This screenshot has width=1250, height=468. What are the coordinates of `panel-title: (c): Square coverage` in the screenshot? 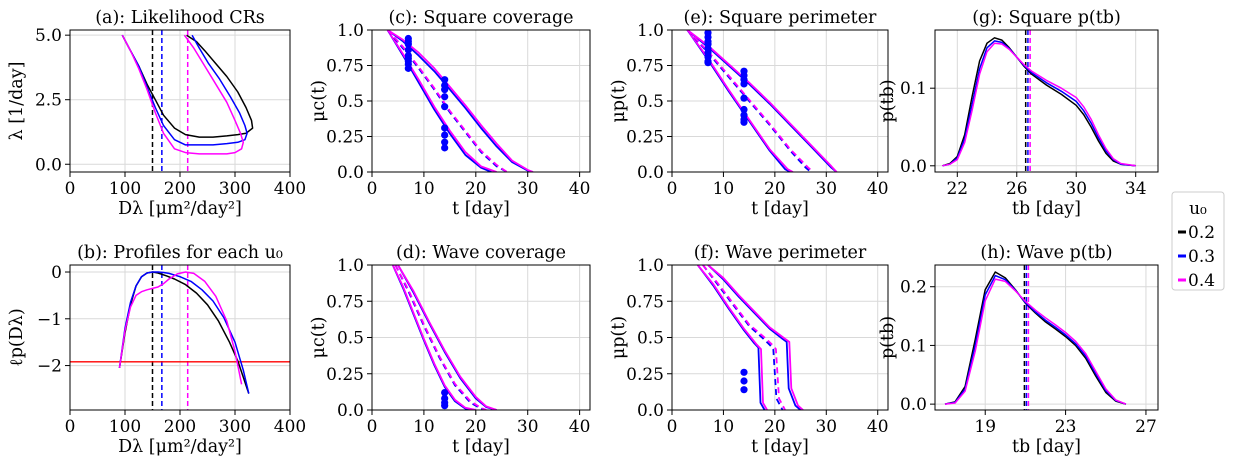 It's located at (480, 18).